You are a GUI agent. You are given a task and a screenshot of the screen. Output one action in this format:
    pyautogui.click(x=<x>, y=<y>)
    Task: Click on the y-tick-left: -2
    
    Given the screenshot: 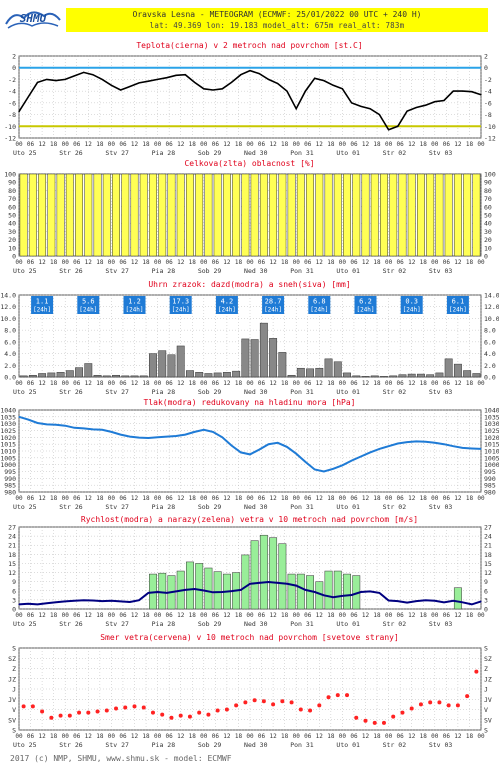 What is the action you would take?
    pyautogui.click(x=12, y=80)
    